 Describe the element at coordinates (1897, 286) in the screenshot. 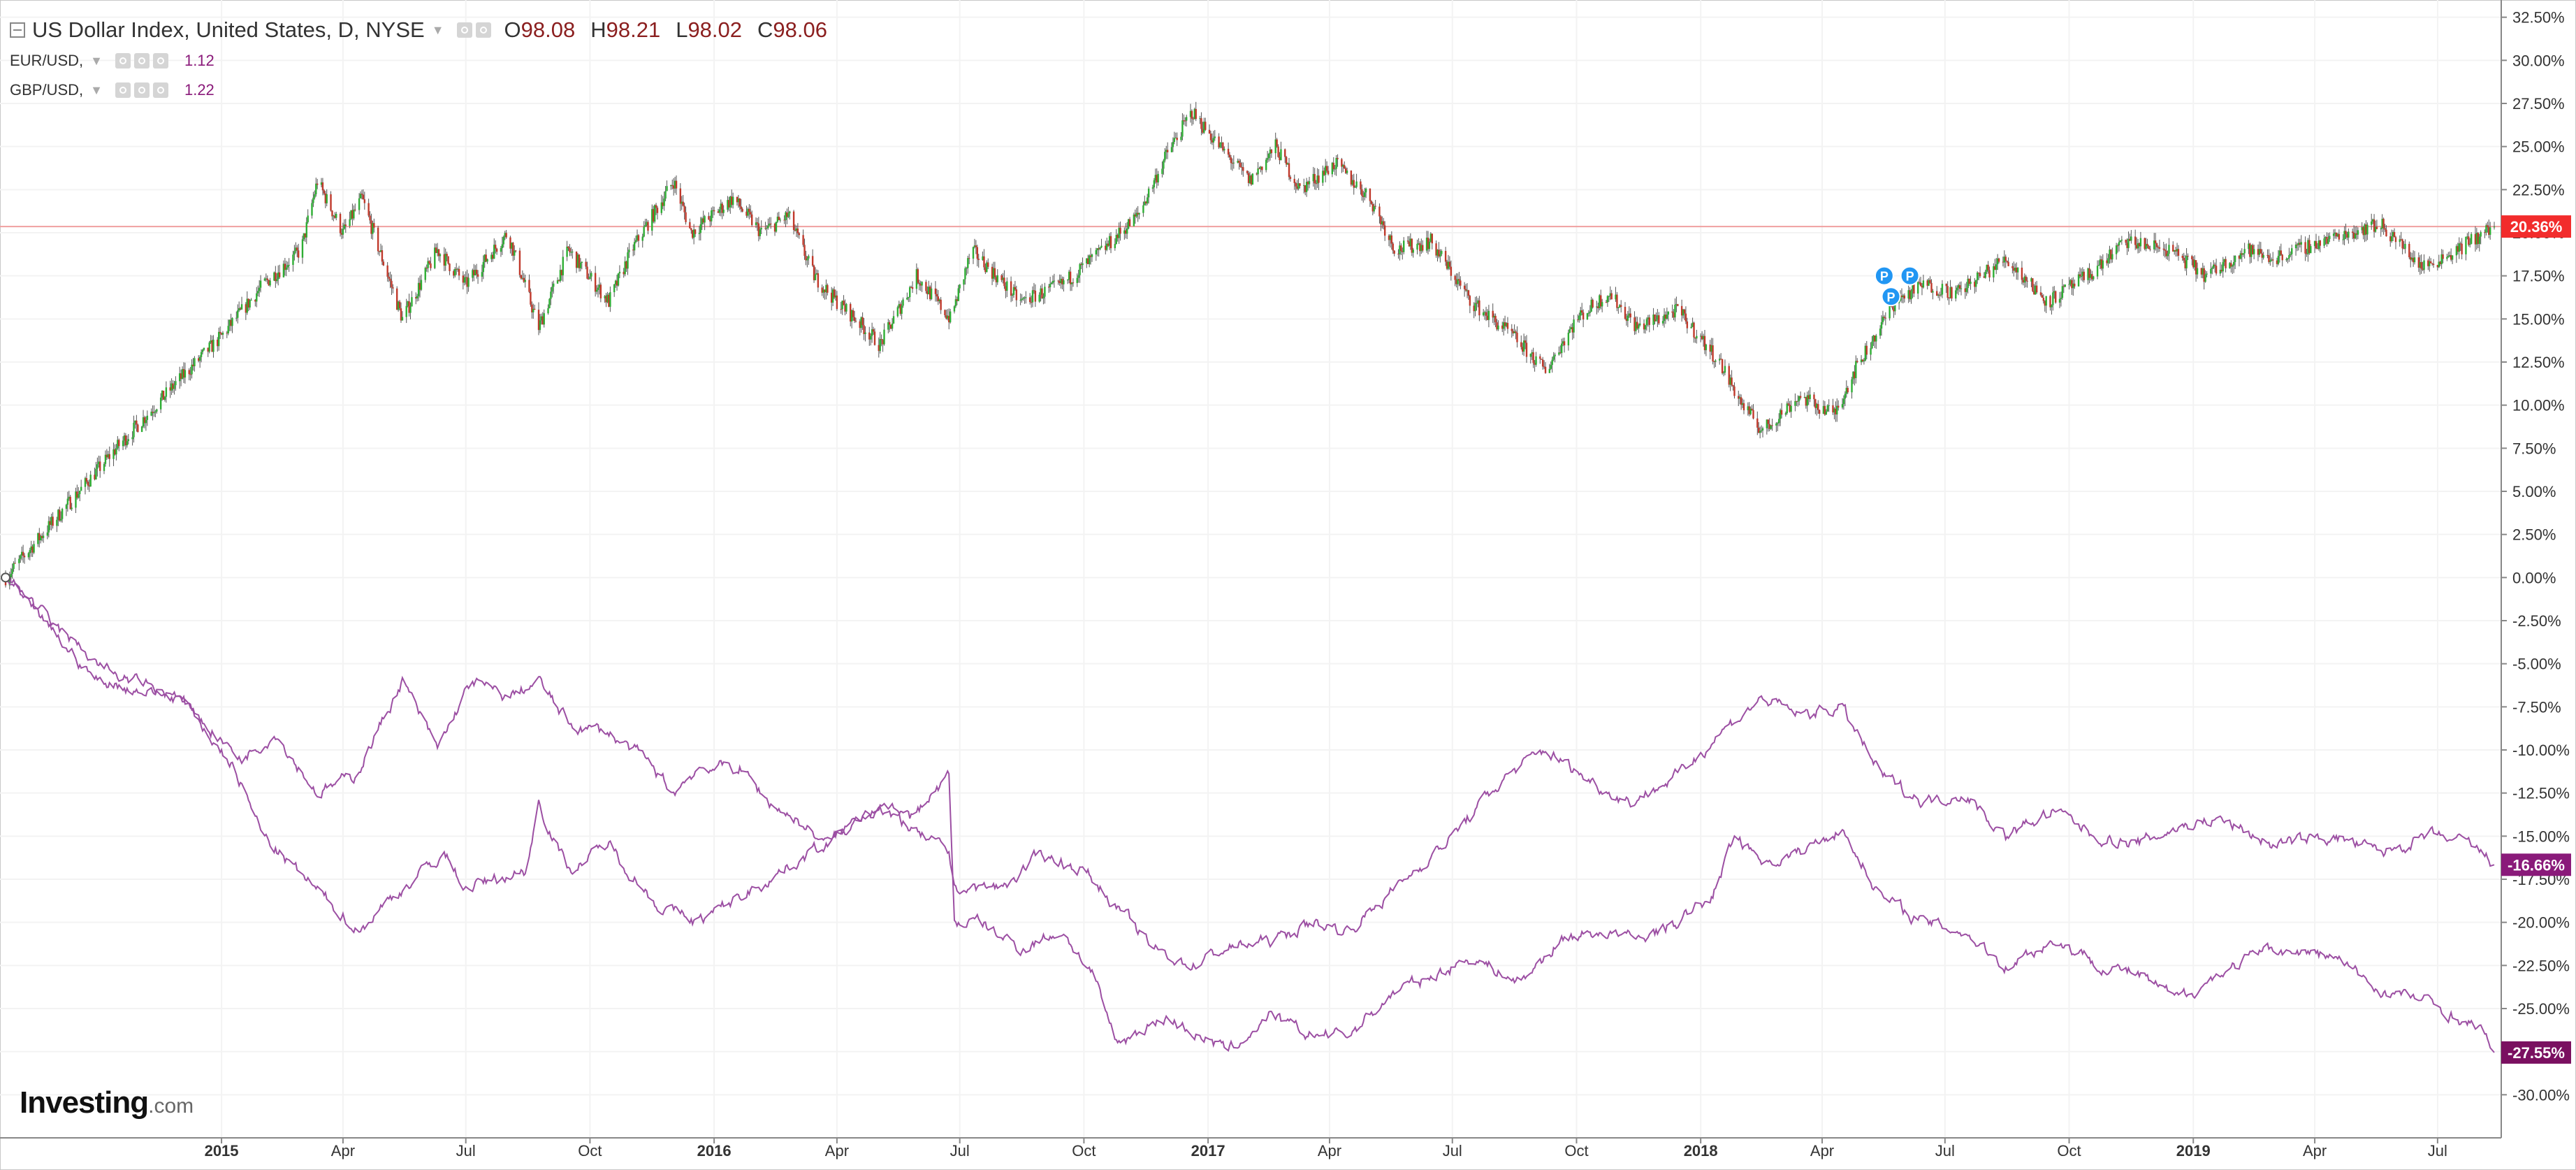

I see `event-markers: PPP` at that location.